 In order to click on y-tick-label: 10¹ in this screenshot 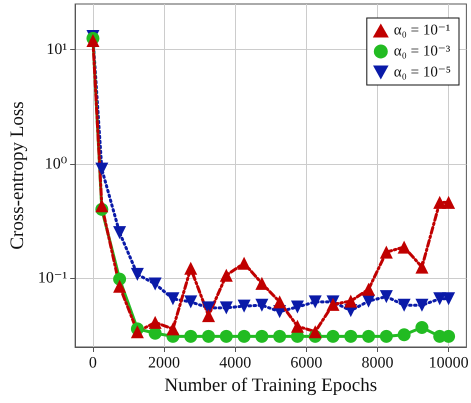, I will do `click(57, 49)`.